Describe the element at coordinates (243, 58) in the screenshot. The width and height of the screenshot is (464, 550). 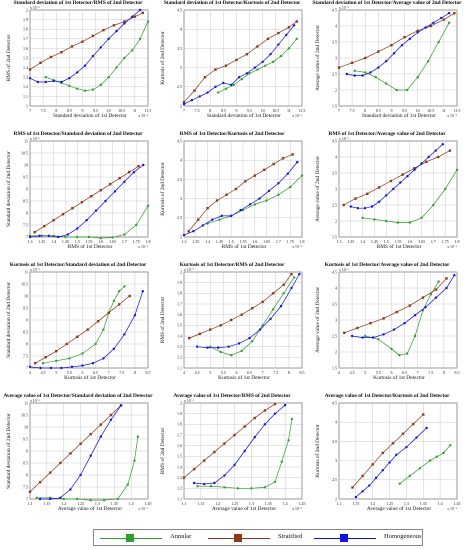
I see `axes-frame` at that location.